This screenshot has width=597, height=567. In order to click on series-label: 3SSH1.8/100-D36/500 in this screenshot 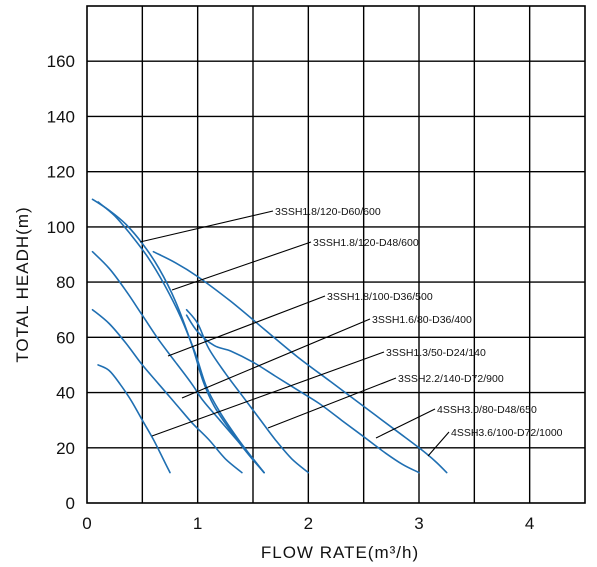, I will do `click(380, 297)`.